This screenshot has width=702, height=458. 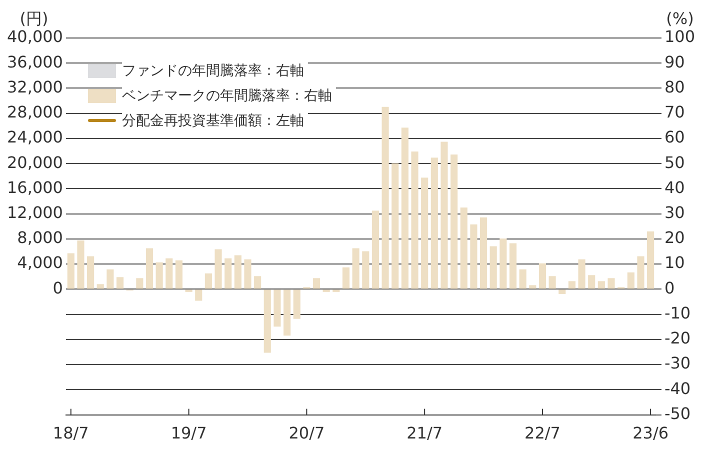 I want to click on y2-tick-label: 100, so click(x=680, y=36).